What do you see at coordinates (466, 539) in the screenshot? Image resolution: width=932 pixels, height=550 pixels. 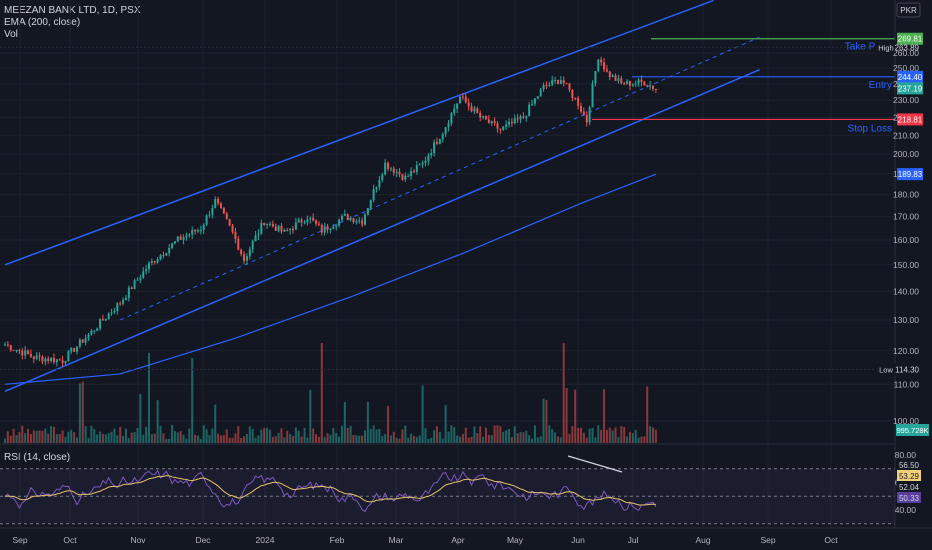 I see `time-axis` at bounding box center [466, 539].